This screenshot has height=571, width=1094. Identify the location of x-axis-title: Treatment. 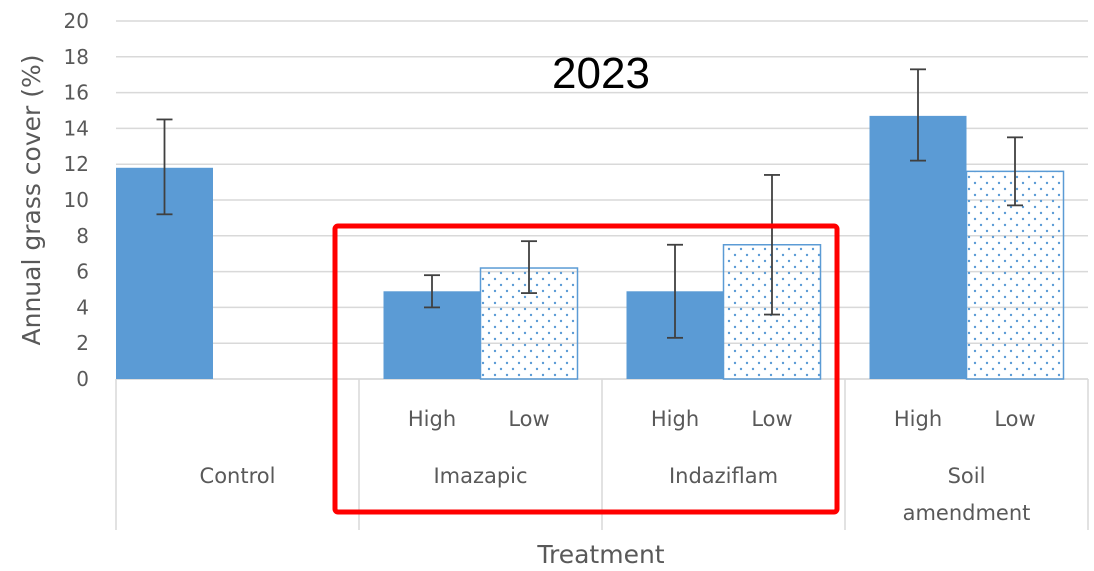
(600, 554).